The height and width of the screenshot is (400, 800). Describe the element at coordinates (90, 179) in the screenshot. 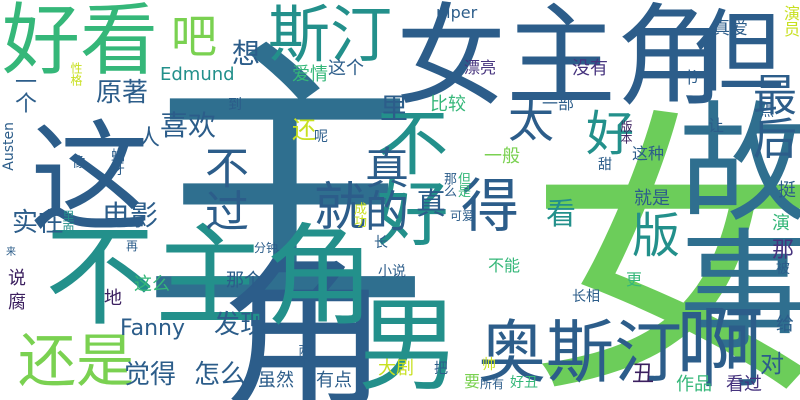

I see `word-cloud-term: 这` at that location.